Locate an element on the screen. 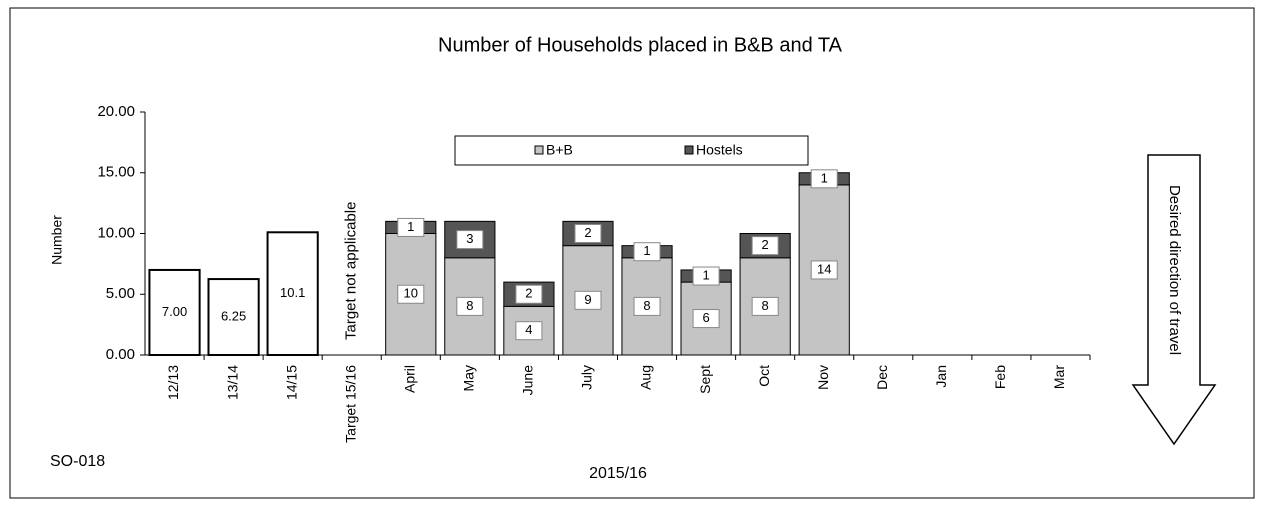 Image resolution: width=1262 pixels, height=506 pixels. x-tick-label: 13/14 is located at coordinates (232, 382).